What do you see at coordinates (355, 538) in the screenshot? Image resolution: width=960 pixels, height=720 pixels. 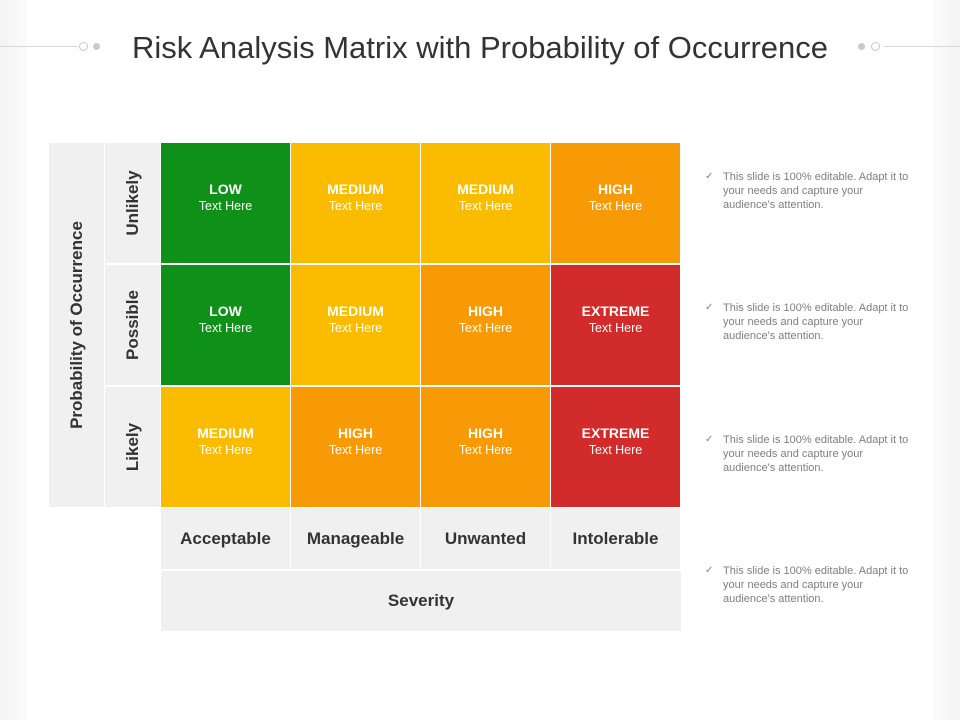 I see `col-label-manageable: Manageable` at bounding box center [355, 538].